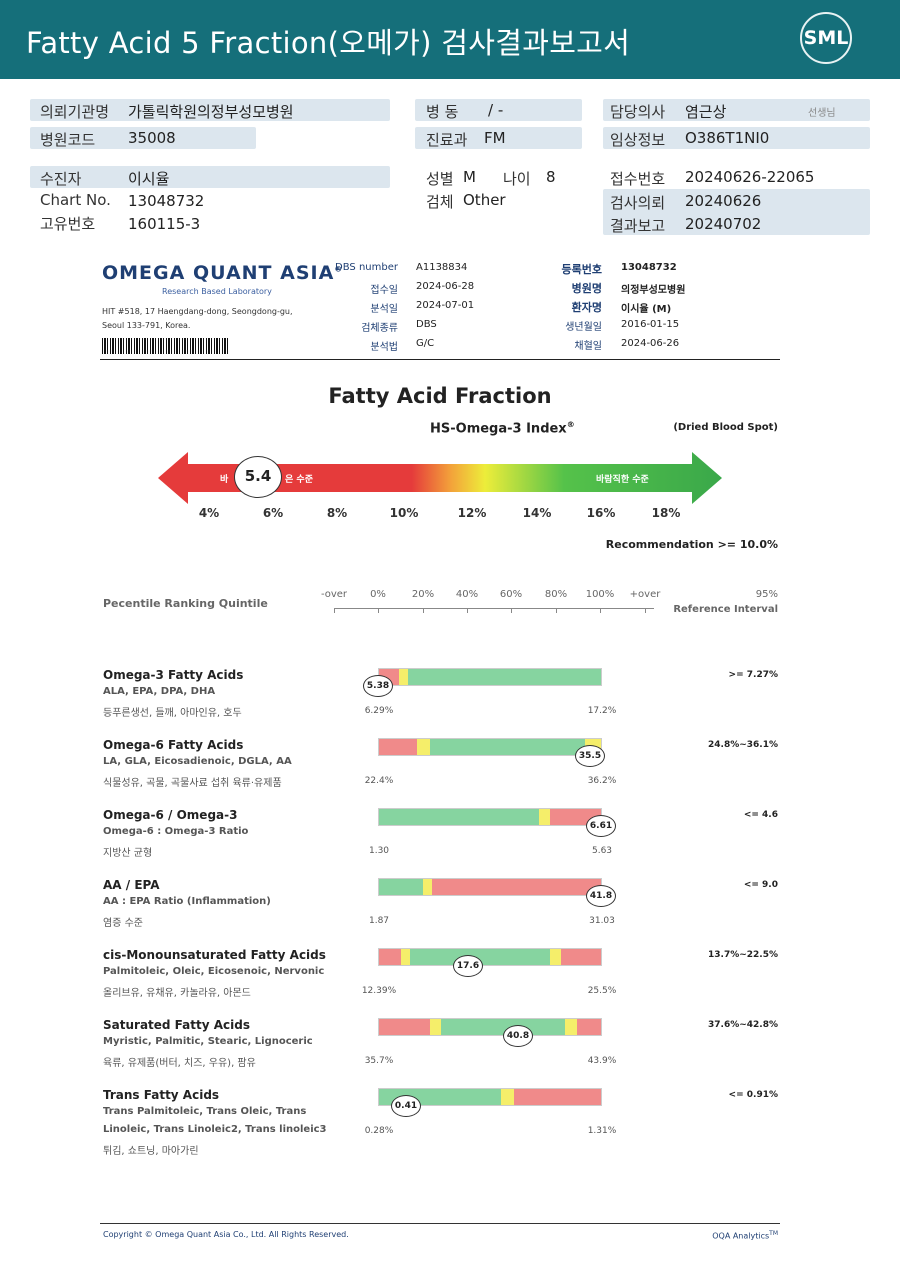 The image size is (900, 1271). Describe the element at coordinates (723, 201) in the screenshot. I see `request-value: 20240626` at that location.